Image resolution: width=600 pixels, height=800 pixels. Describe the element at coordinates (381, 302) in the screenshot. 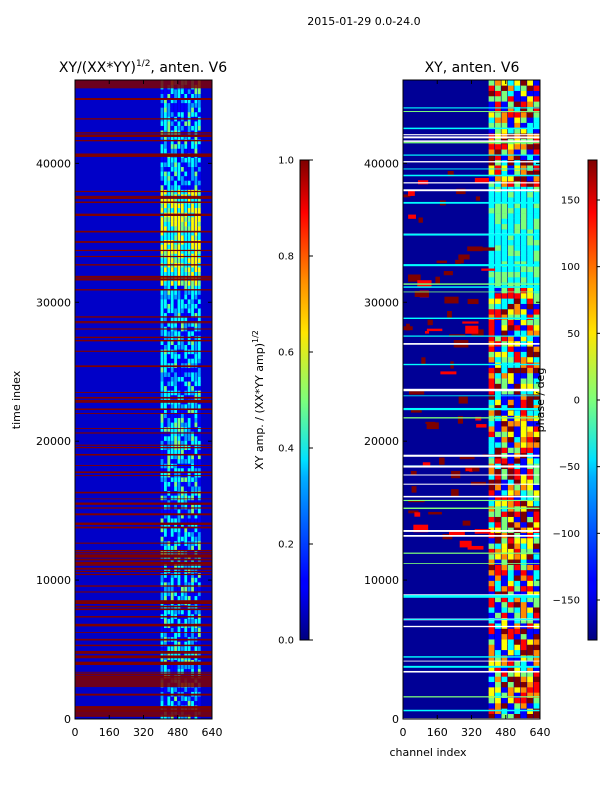

I see `right-y-tick-label: 30000` at that location.